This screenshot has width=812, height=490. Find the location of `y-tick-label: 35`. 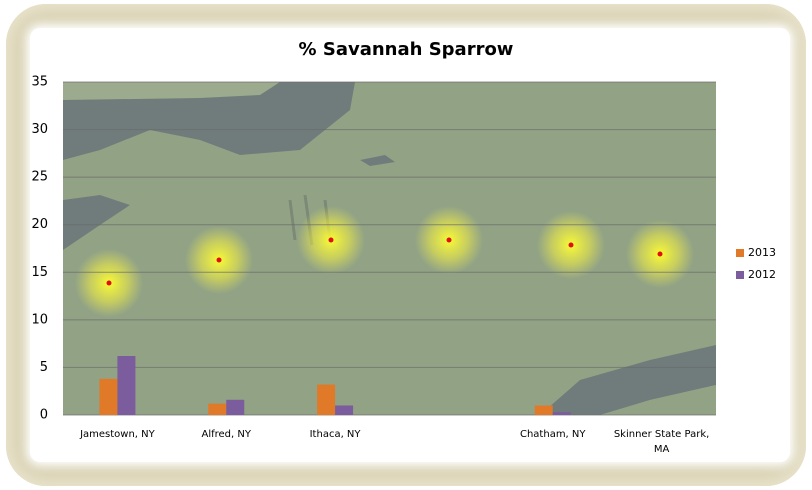

y-tick-label: 35 is located at coordinates (39, 82).